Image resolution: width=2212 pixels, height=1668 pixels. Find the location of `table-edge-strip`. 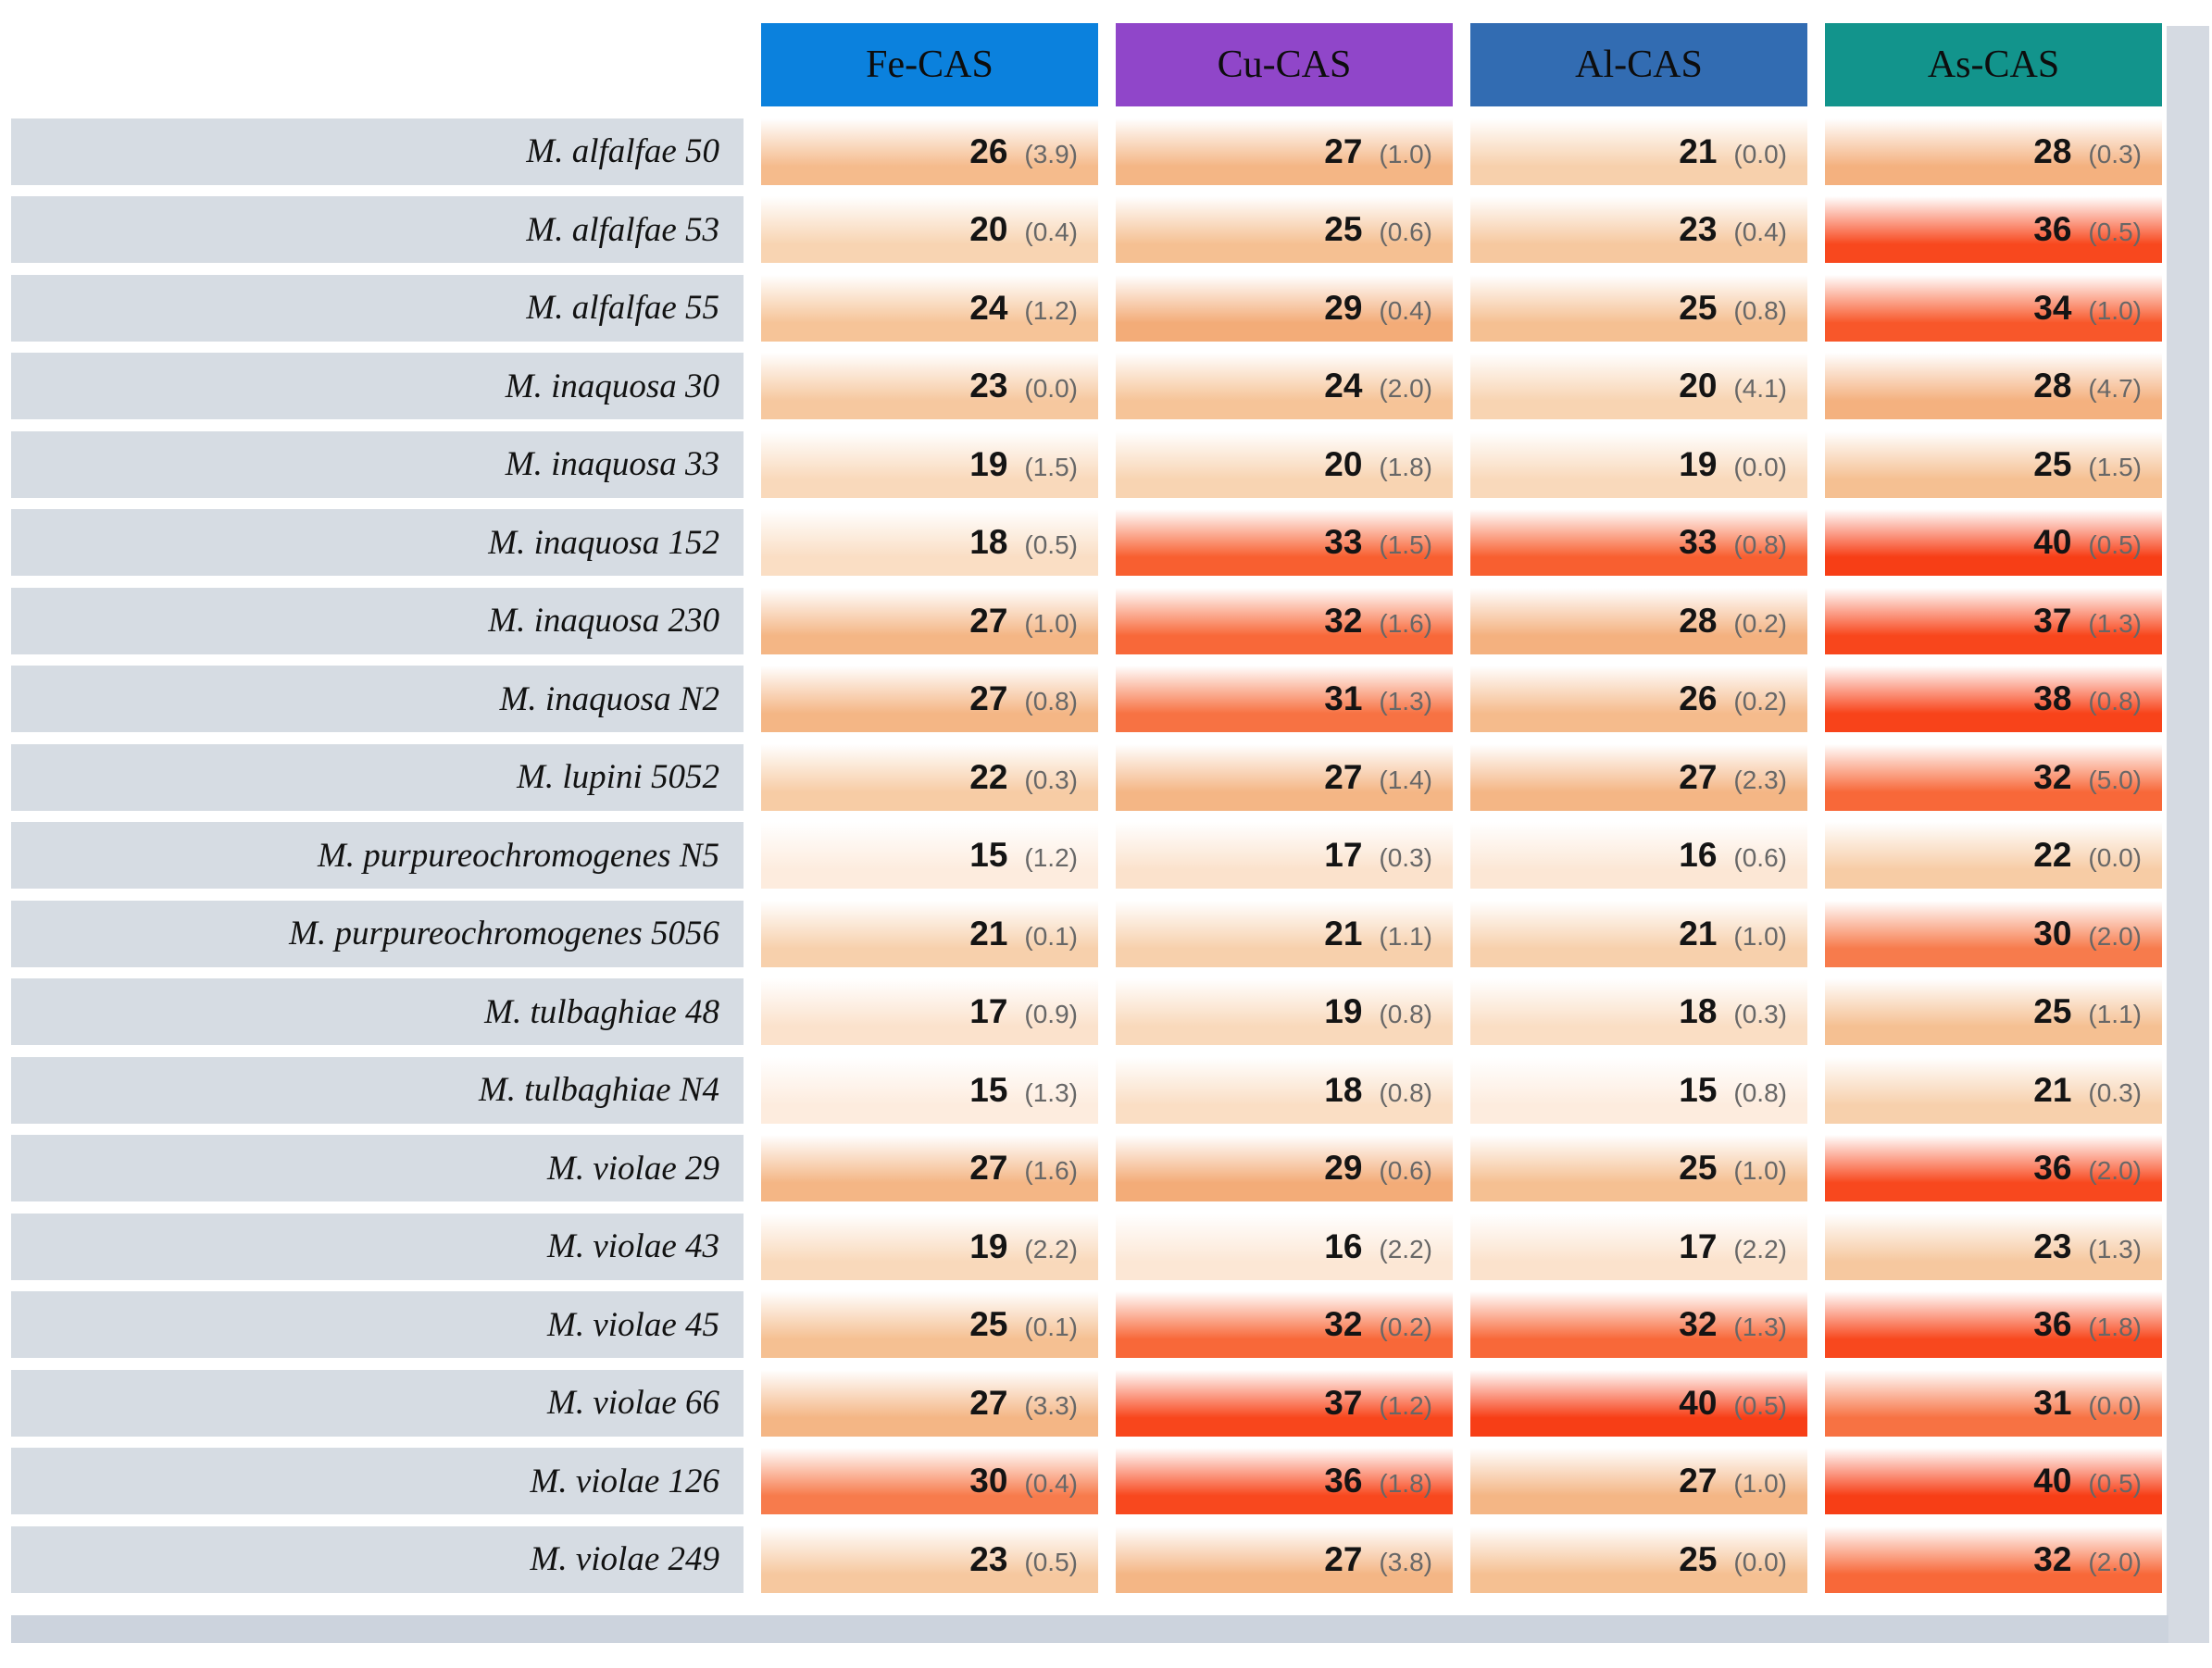

table-edge-strip is located at coordinates (2188, 834).